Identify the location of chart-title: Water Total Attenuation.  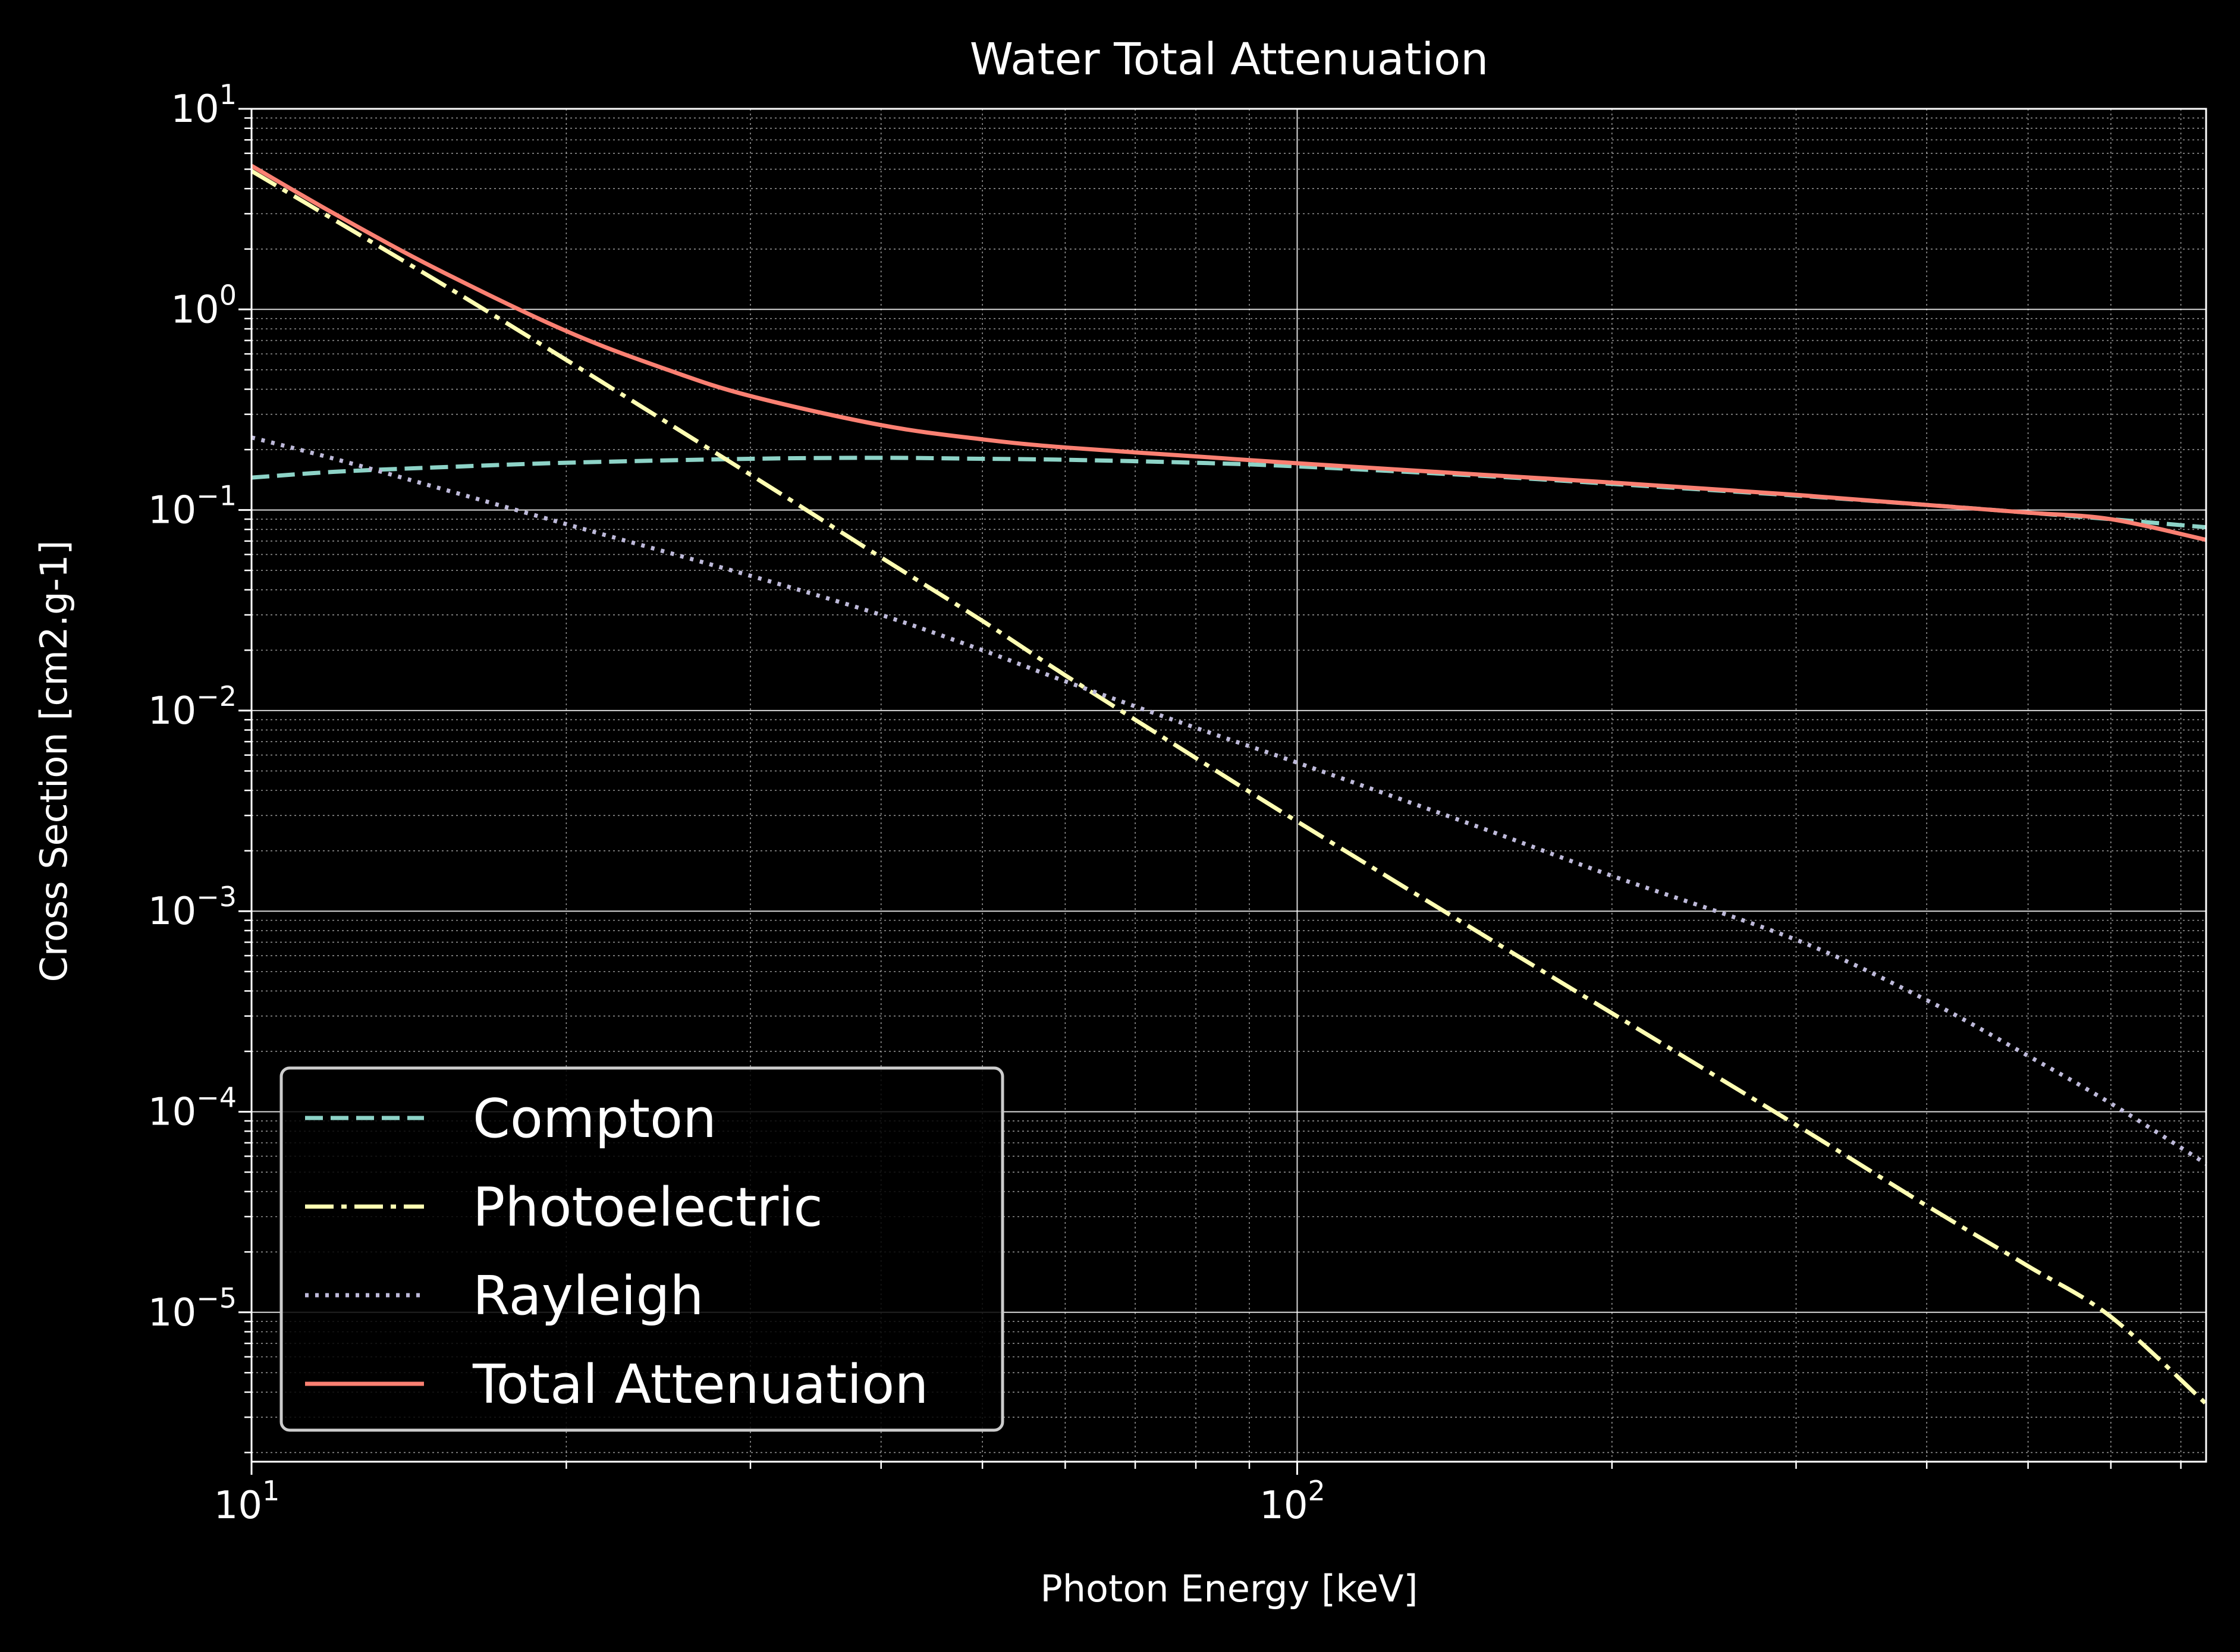
(1229, 59).